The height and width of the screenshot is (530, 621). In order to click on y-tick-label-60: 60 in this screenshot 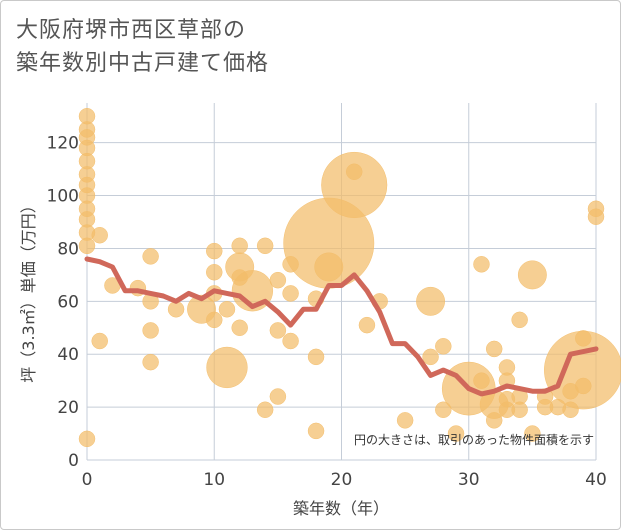, I will do `click(68, 302)`.